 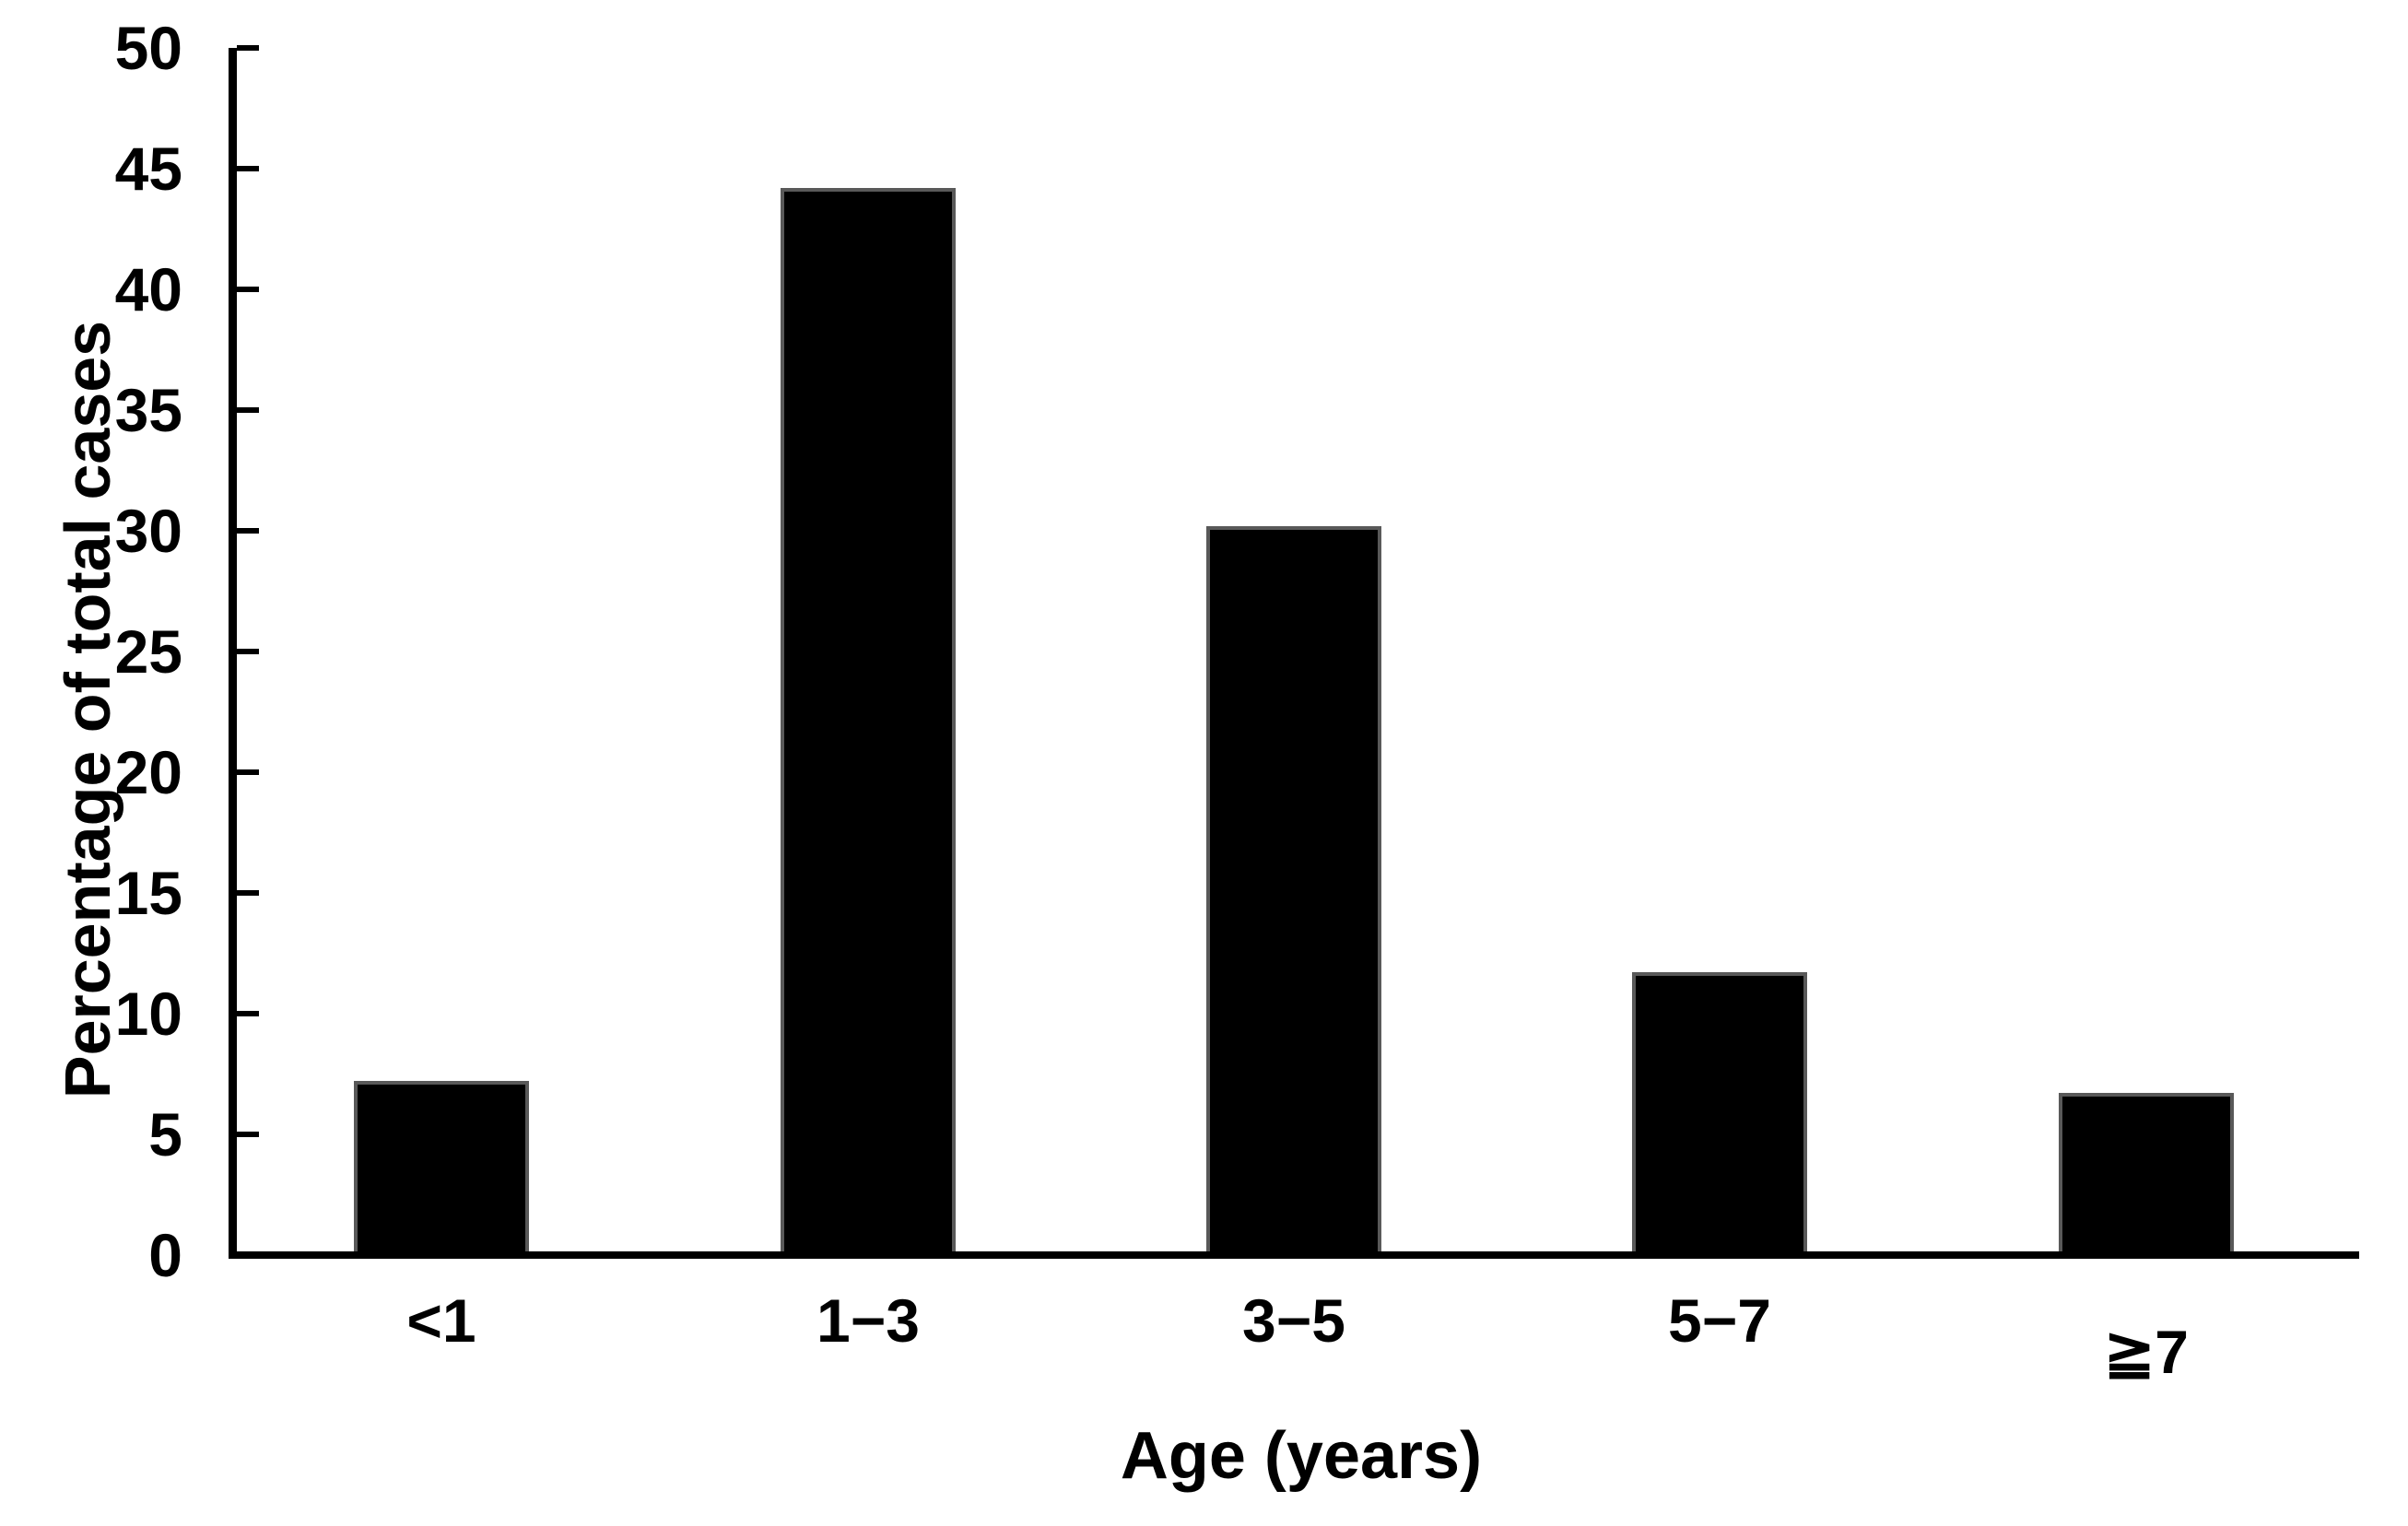 What do you see at coordinates (148, 289) in the screenshot?
I see `y-tick-label: 40` at bounding box center [148, 289].